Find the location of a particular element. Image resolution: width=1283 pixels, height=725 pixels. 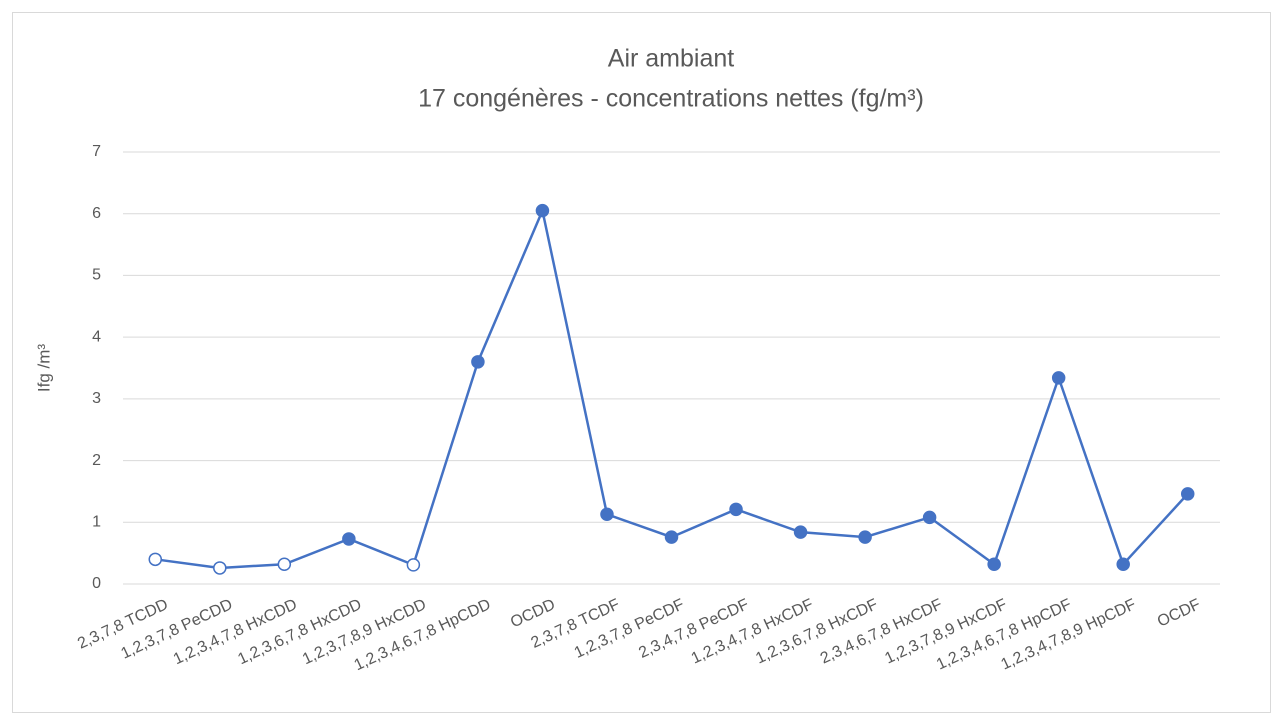

y-tick-label: 3 is located at coordinates (96, 398).